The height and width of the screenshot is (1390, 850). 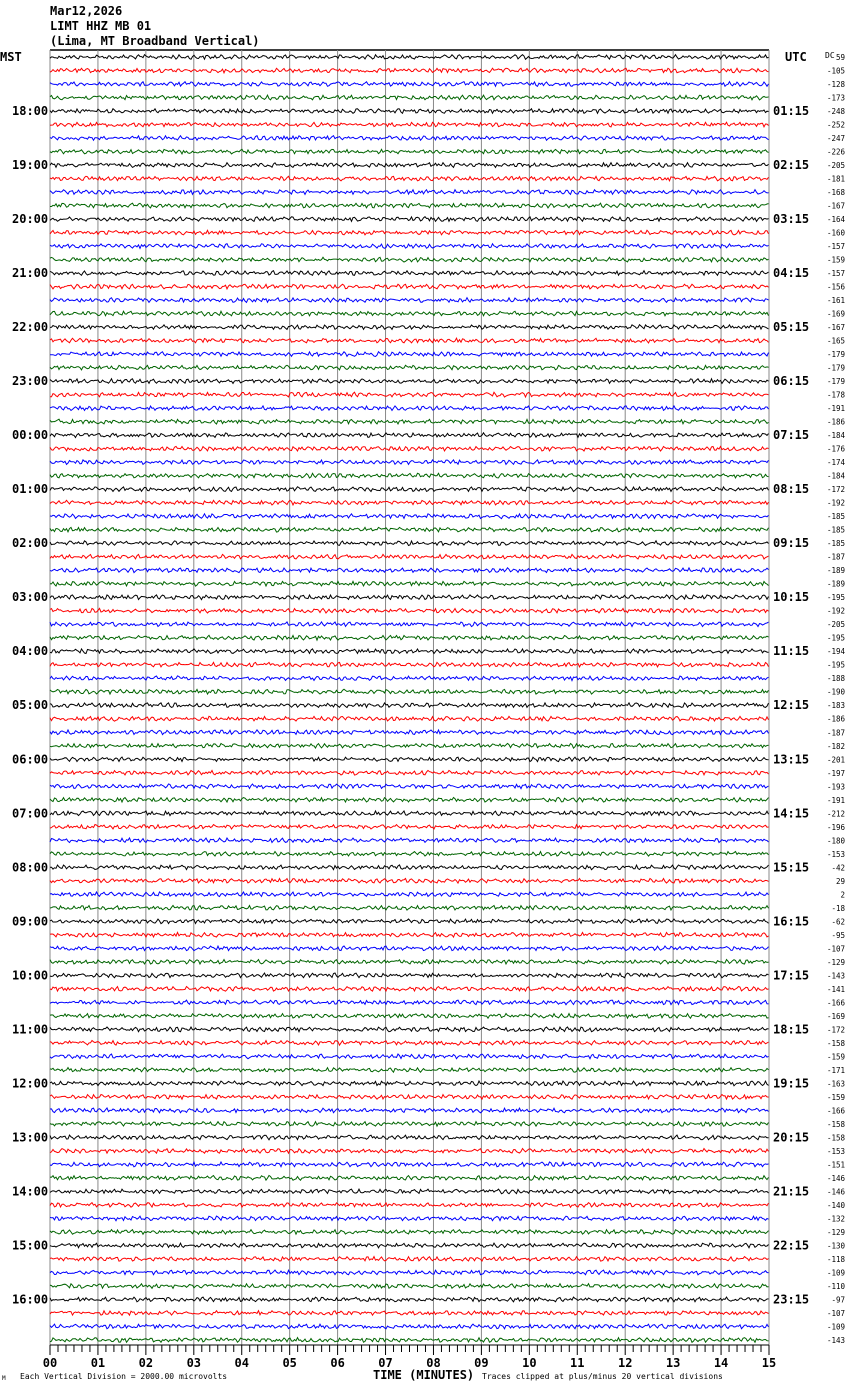 I want to click on mst-time-label: 22:00, so click(x=30, y=327).